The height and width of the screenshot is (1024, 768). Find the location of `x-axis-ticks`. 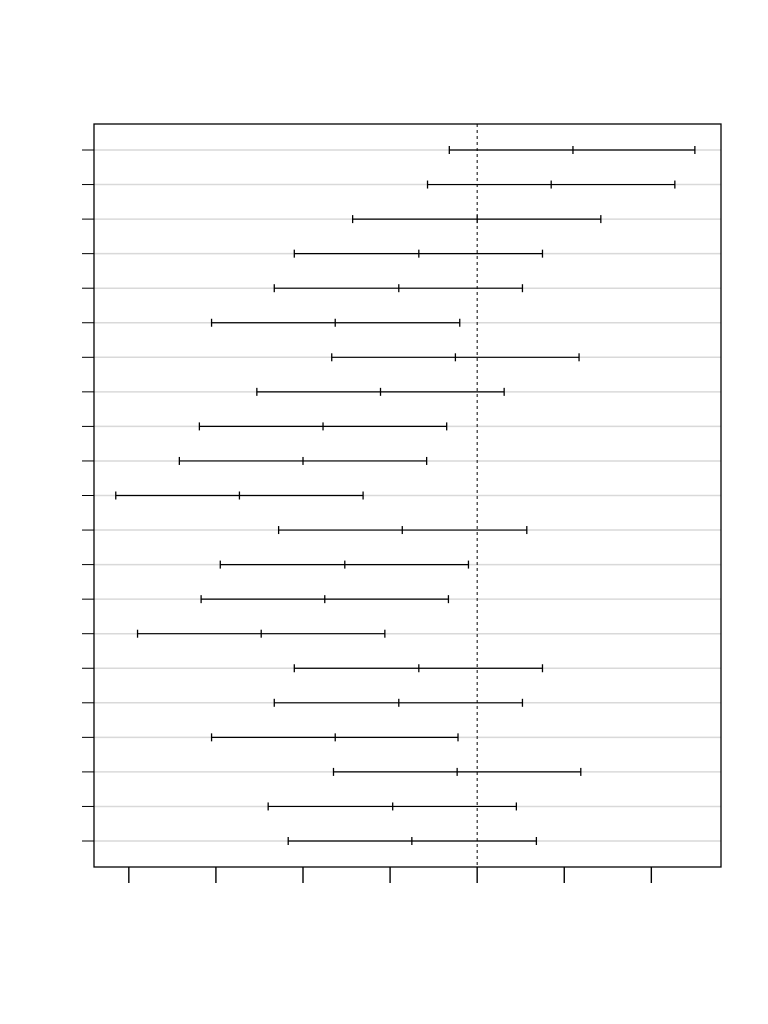

x-axis-ticks is located at coordinates (390, 875).